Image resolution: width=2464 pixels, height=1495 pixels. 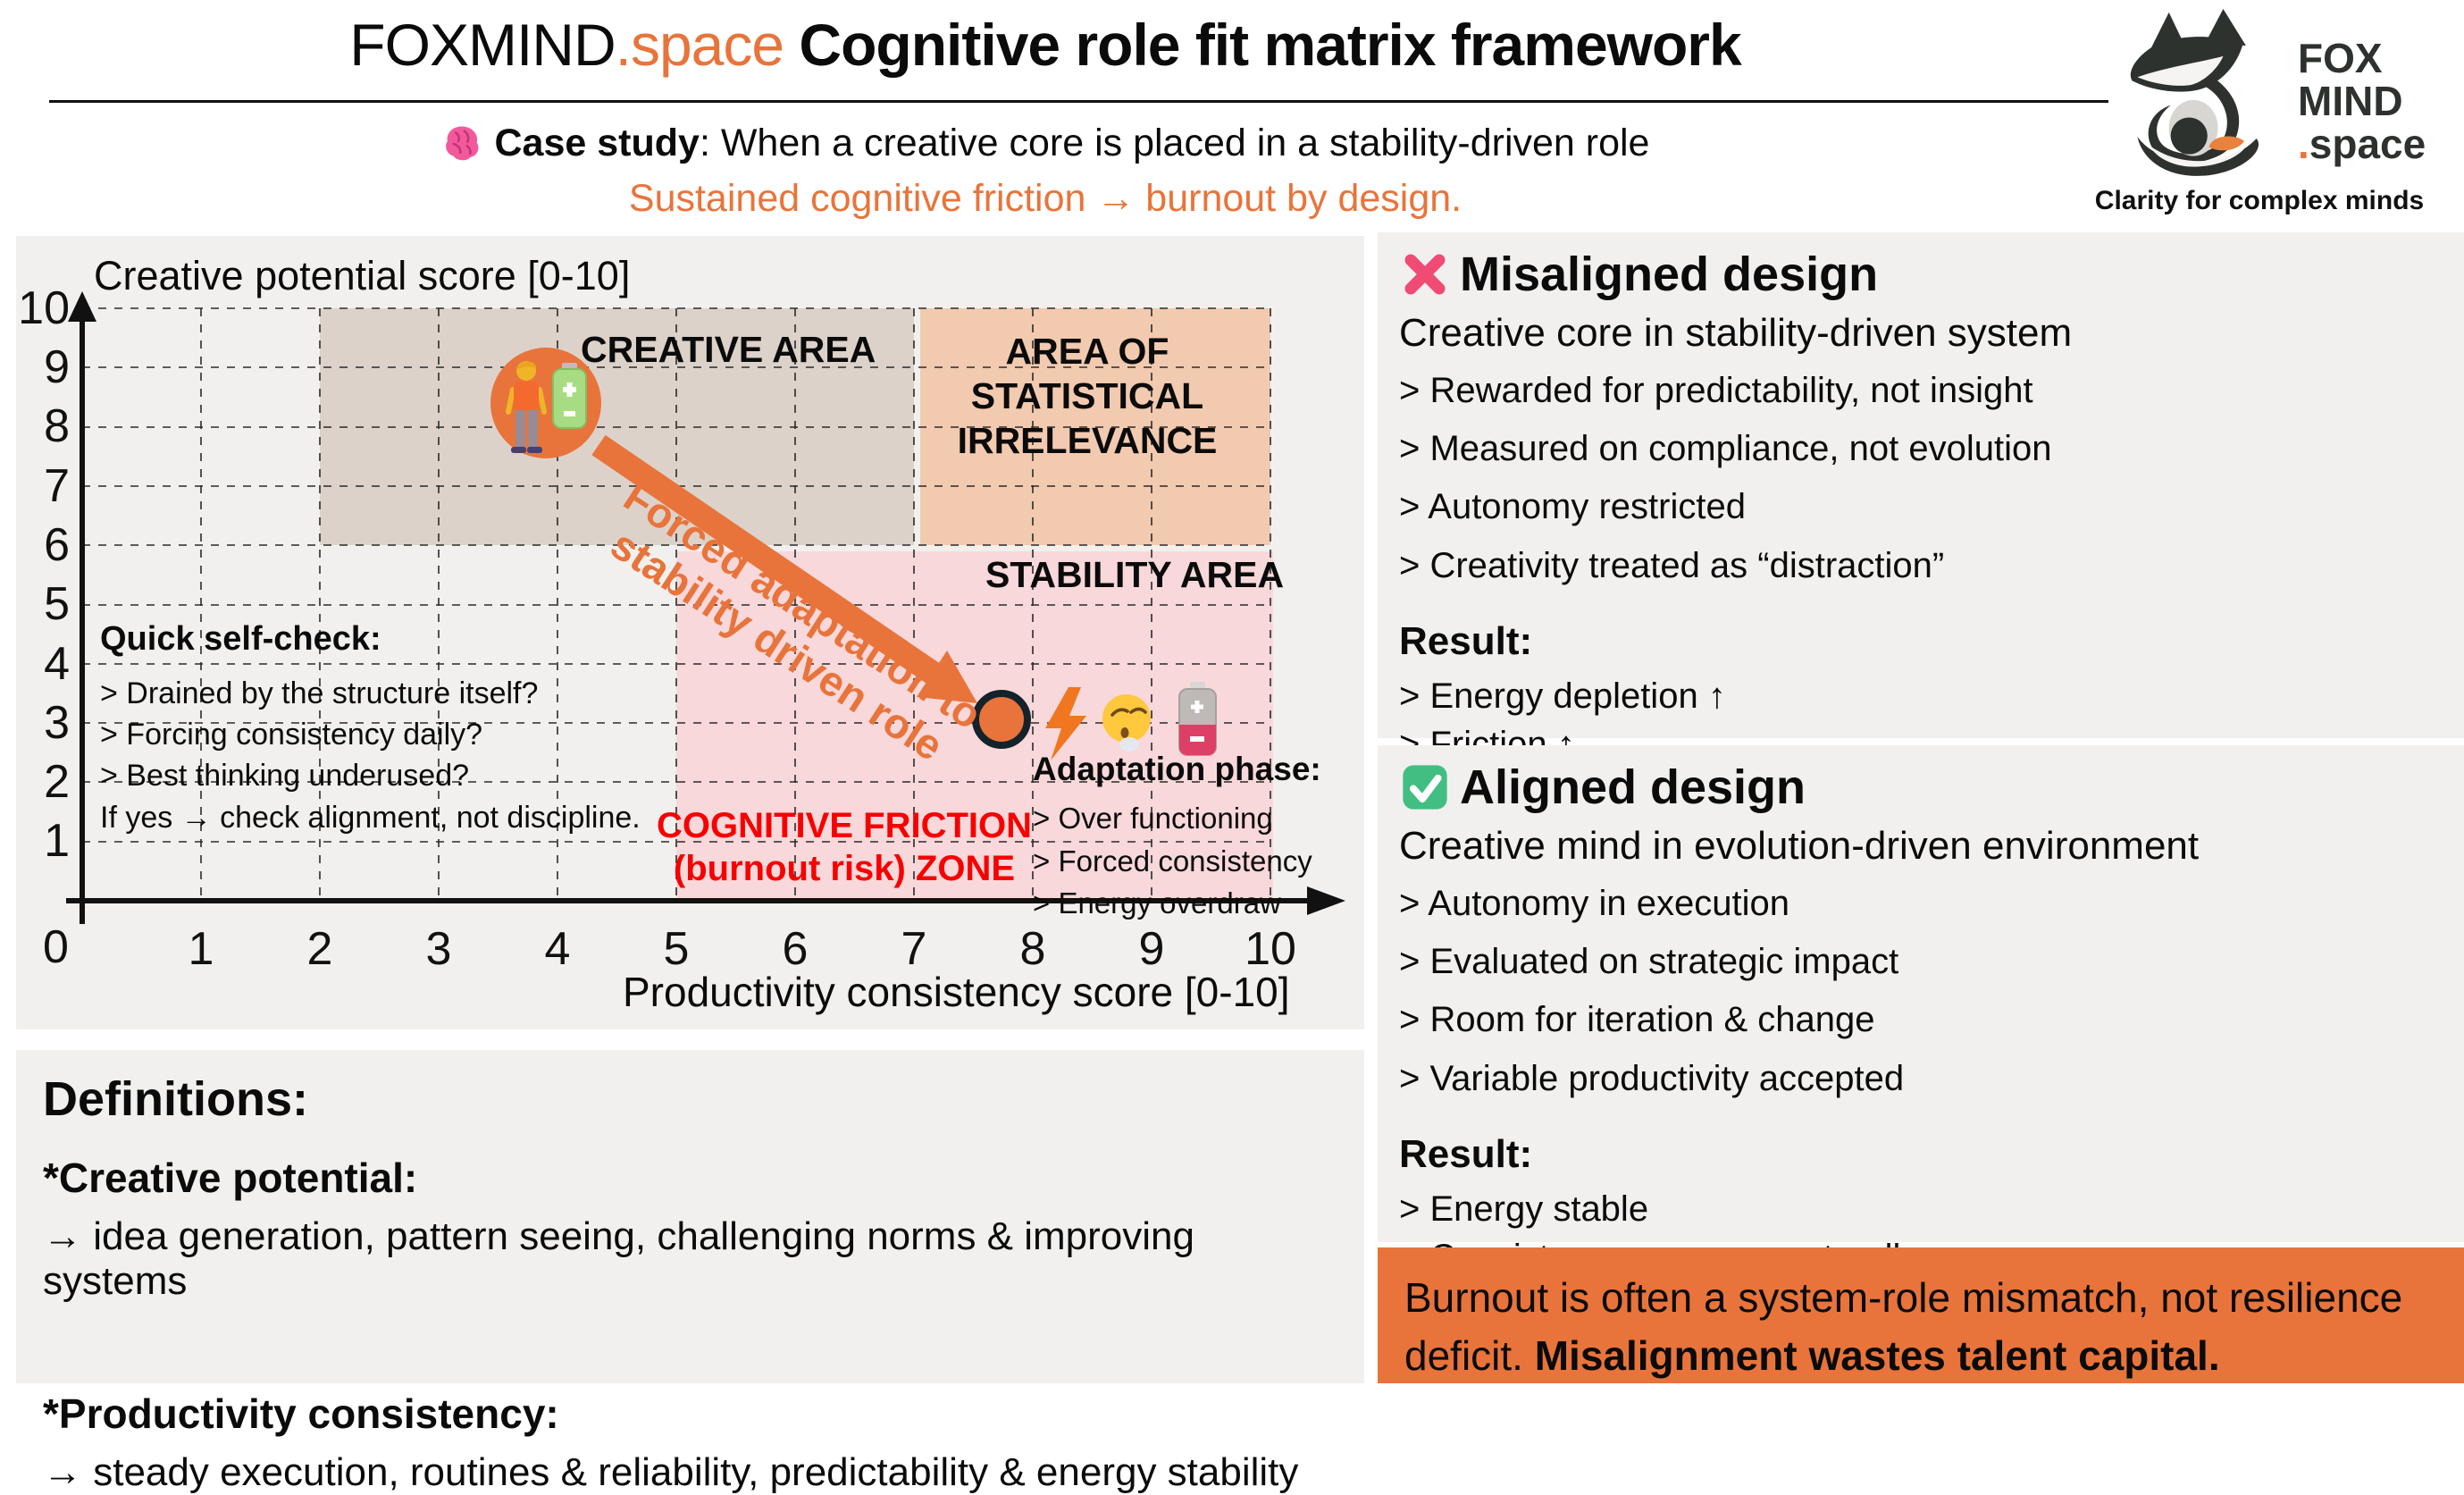 What do you see at coordinates (57, 604) in the screenshot?
I see `y-tick-5: 5` at bounding box center [57, 604].